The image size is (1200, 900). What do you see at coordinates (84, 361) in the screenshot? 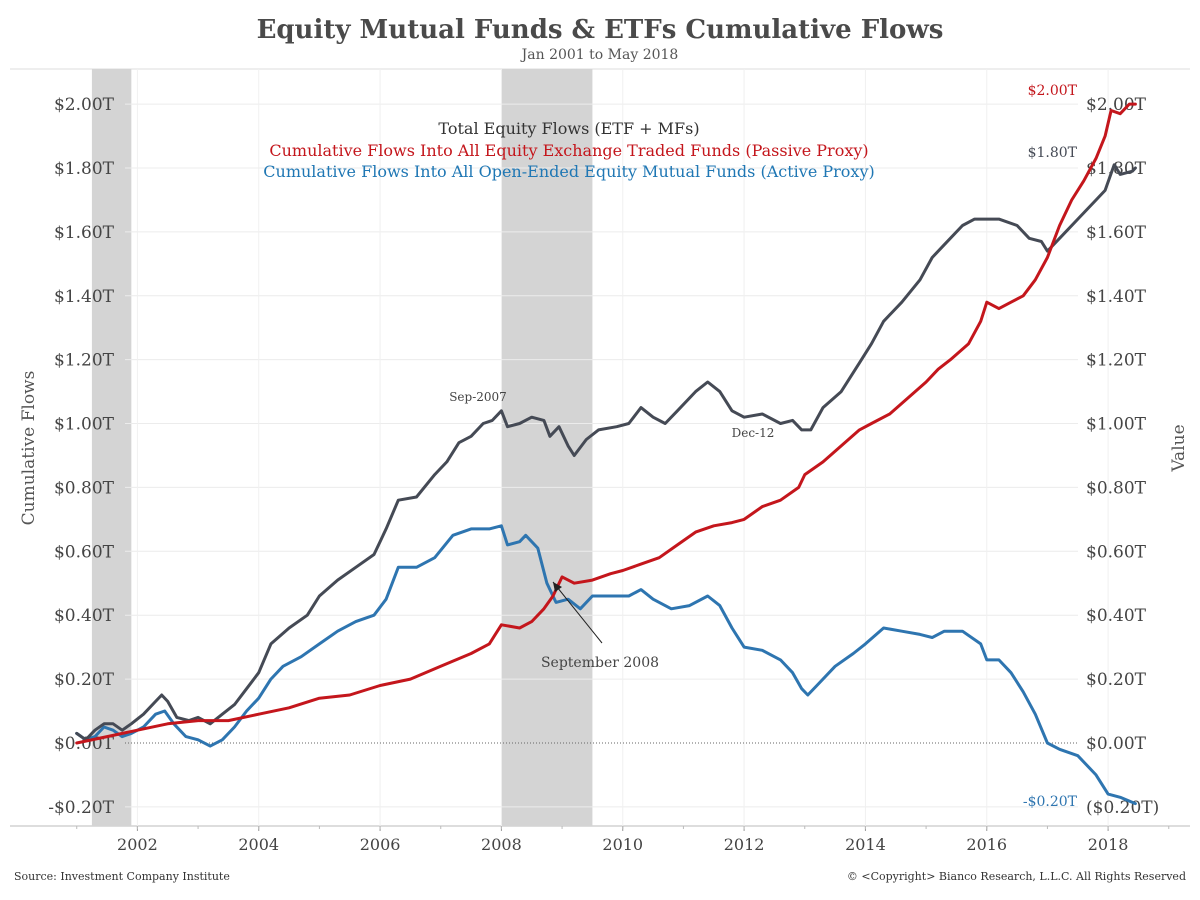
I see `y-tick-label-left: $1.20T` at bounding box center [84, 361].